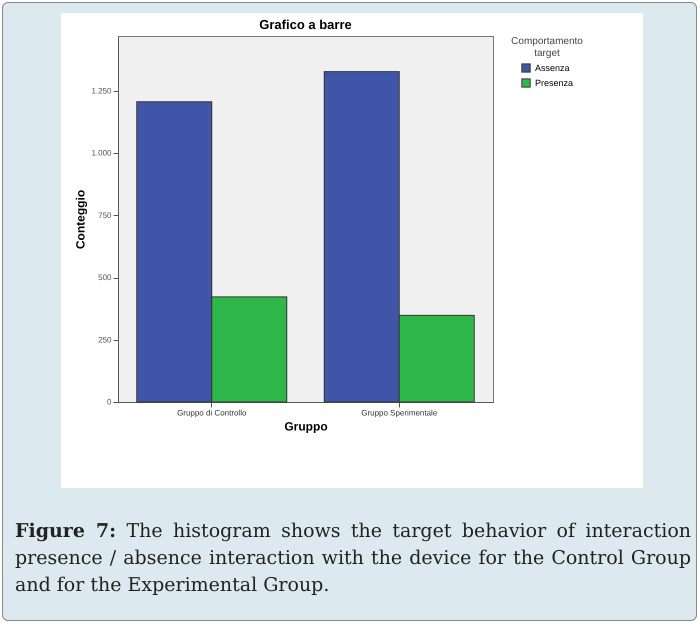 The width and height of the screenshot is (699, 623). What do you see at coordinates (547, 47) in the screenshot?
I see `legend-title: Comportamento target` at bounding box center [547, 47].